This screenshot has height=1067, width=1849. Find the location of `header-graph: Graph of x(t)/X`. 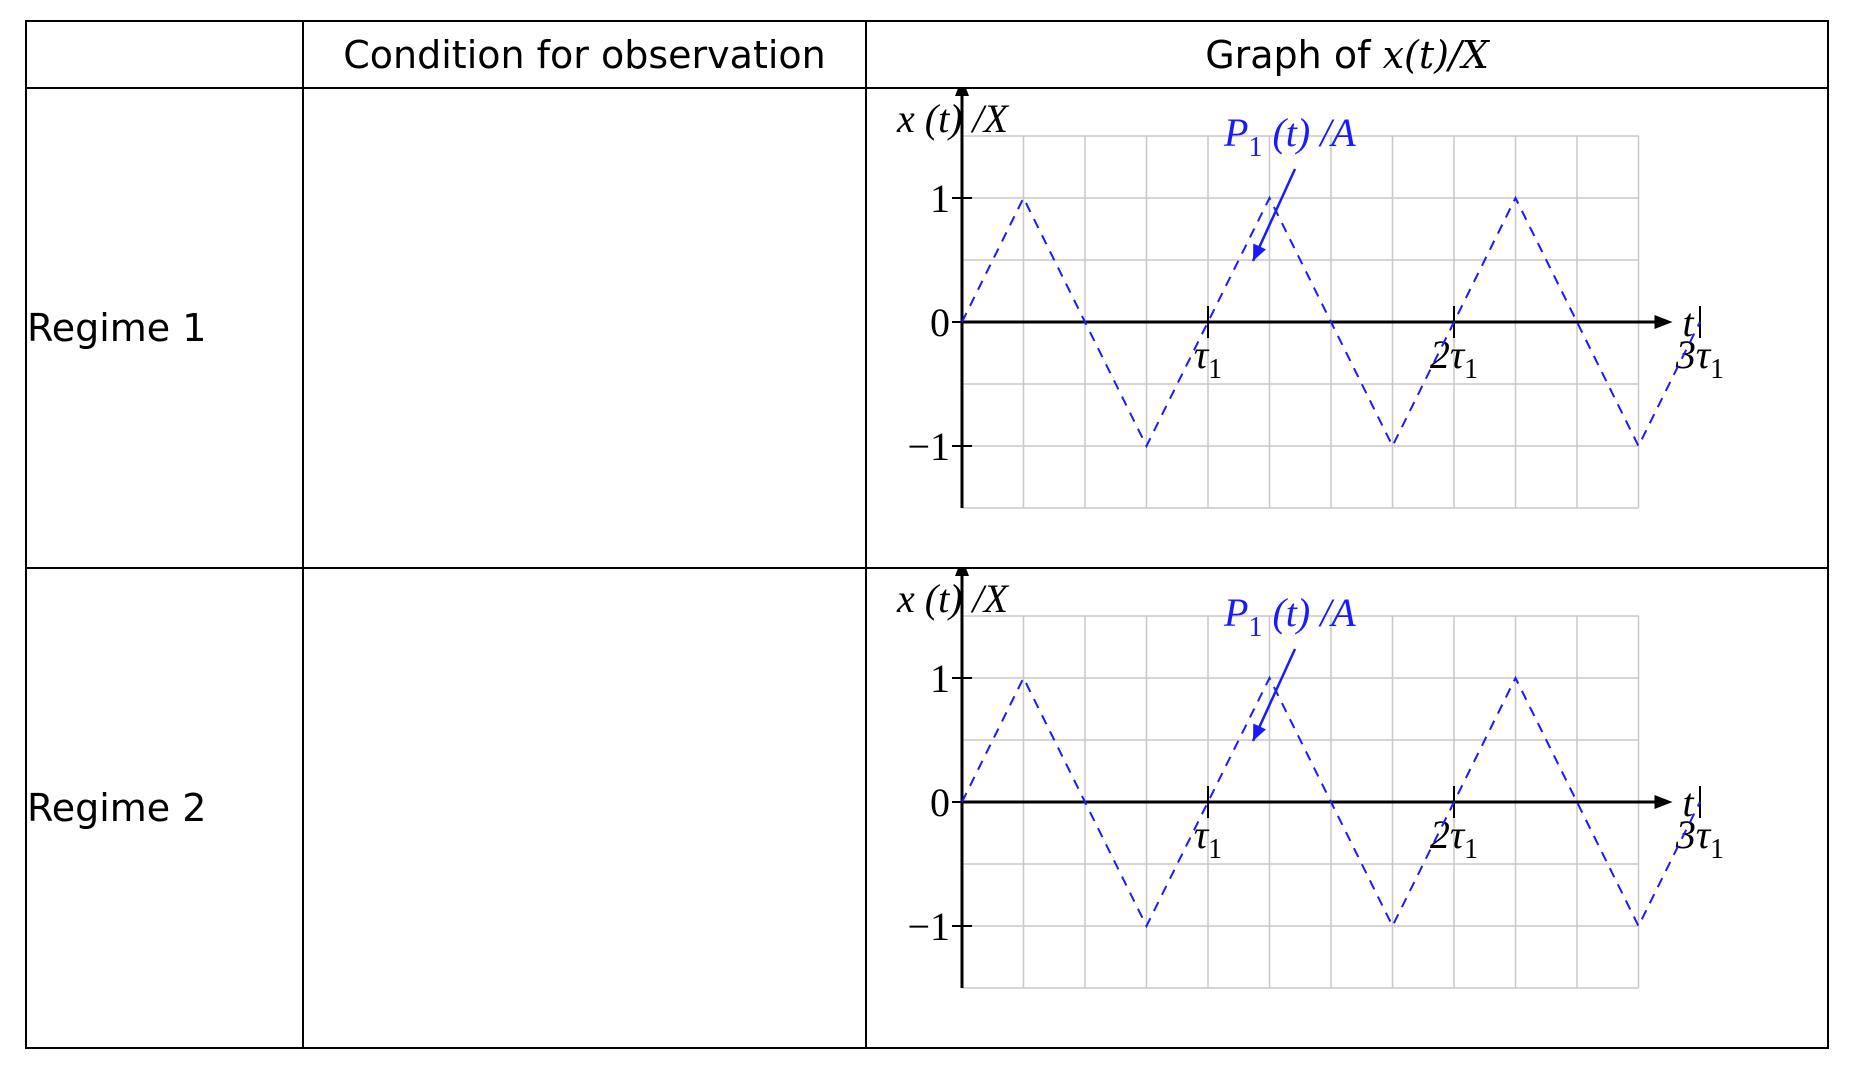

header-graph: Graph of x(t)/X is located at coordinates (1347, 54).